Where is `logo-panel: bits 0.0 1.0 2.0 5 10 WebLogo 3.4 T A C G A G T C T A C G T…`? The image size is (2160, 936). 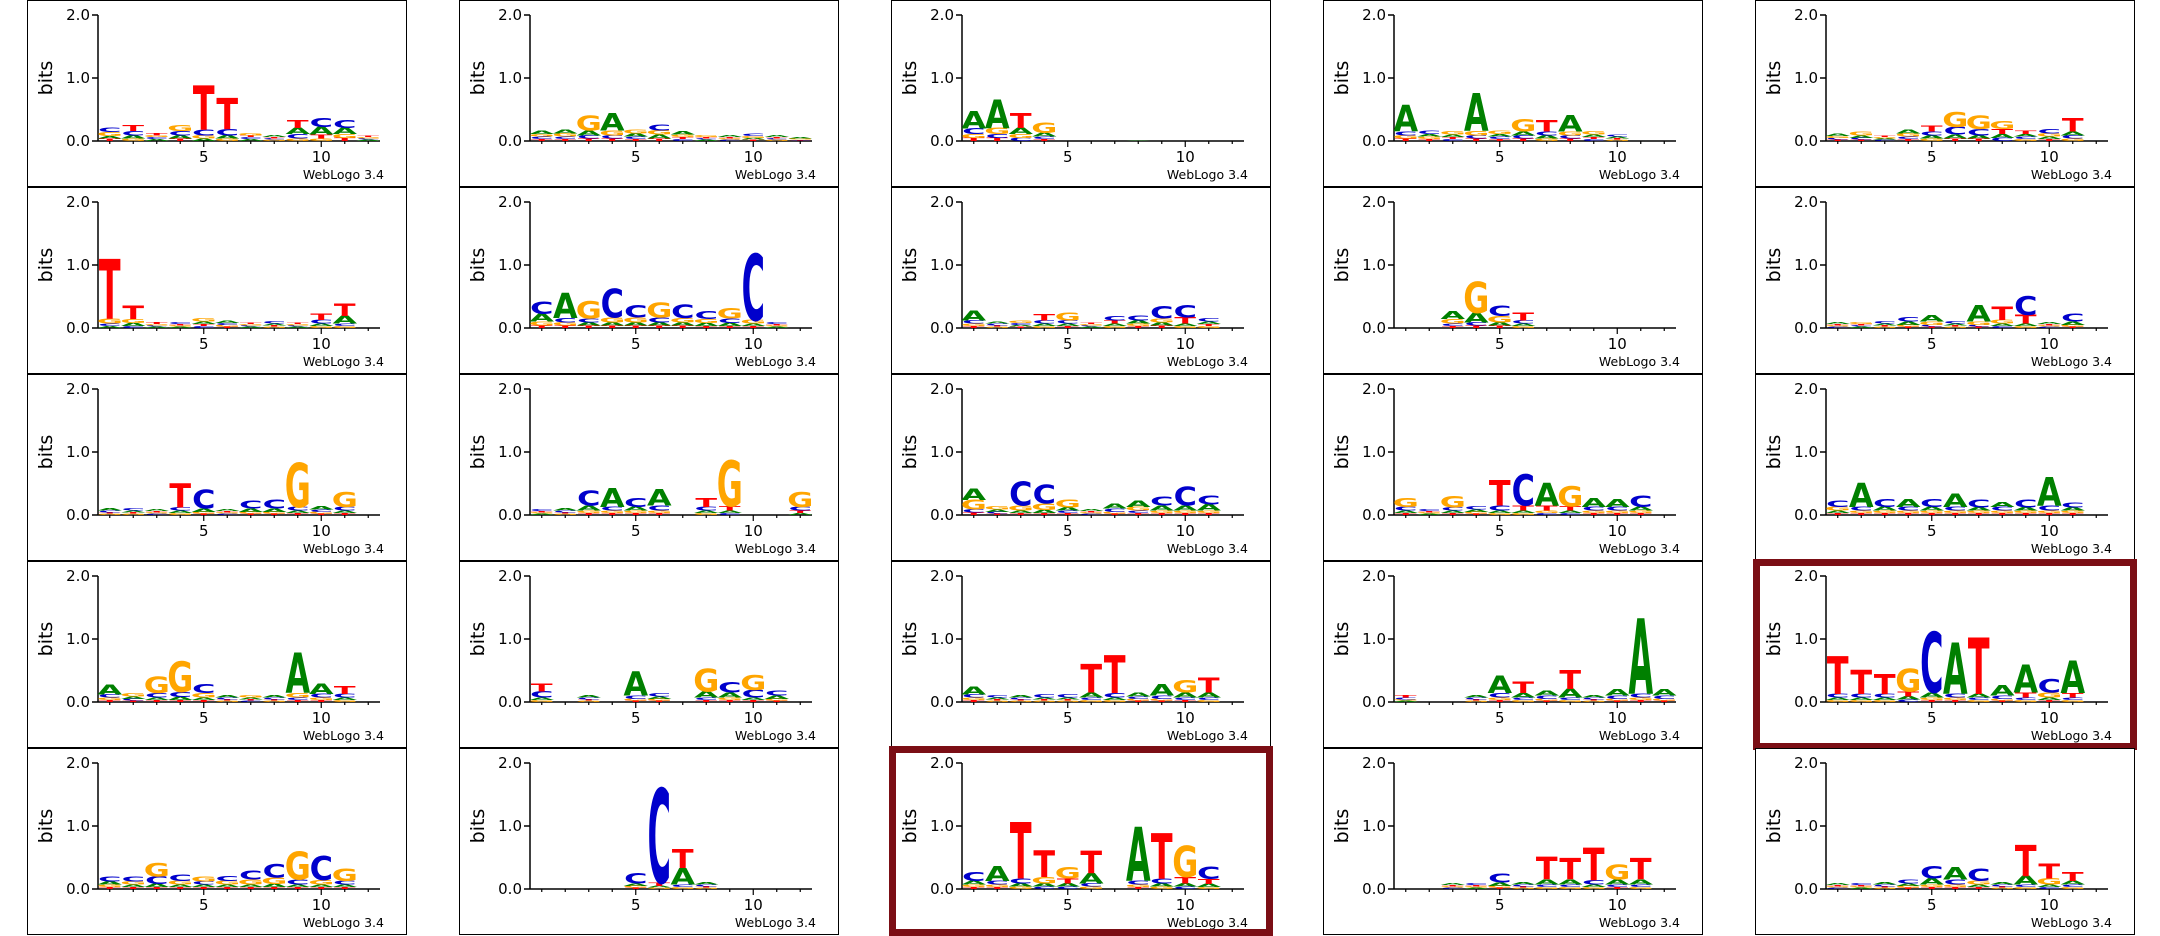
logo-panel: bits 0.0 1.0 2.0 5 10 WebLogo 3.4 T A C G A G T C T A C G T… is located at coordinates (1513, 467).